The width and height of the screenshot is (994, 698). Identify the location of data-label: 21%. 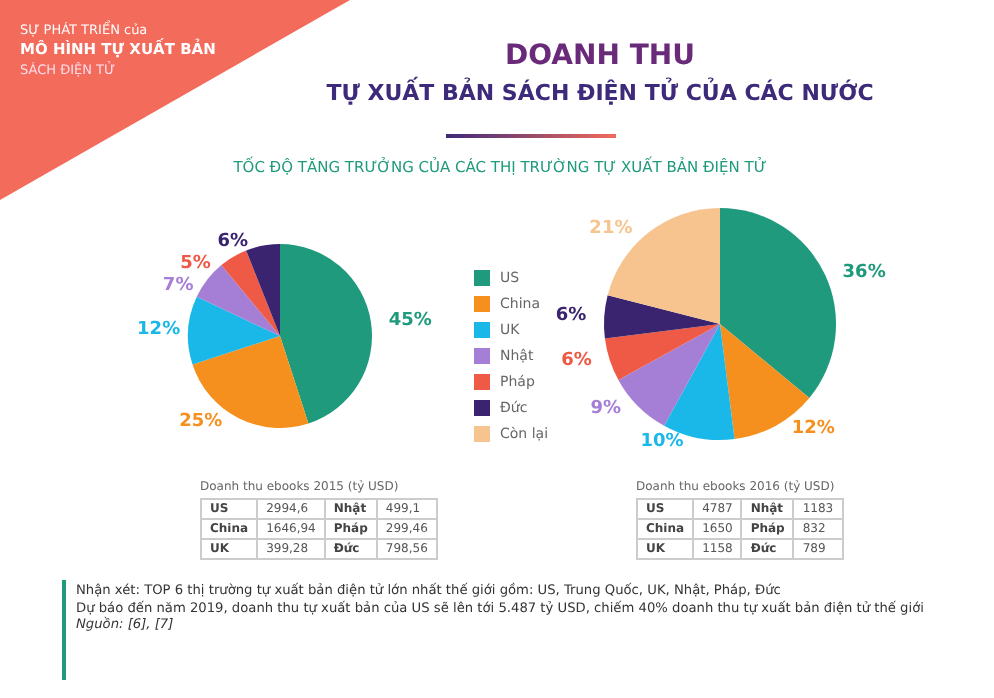
(611, 229).